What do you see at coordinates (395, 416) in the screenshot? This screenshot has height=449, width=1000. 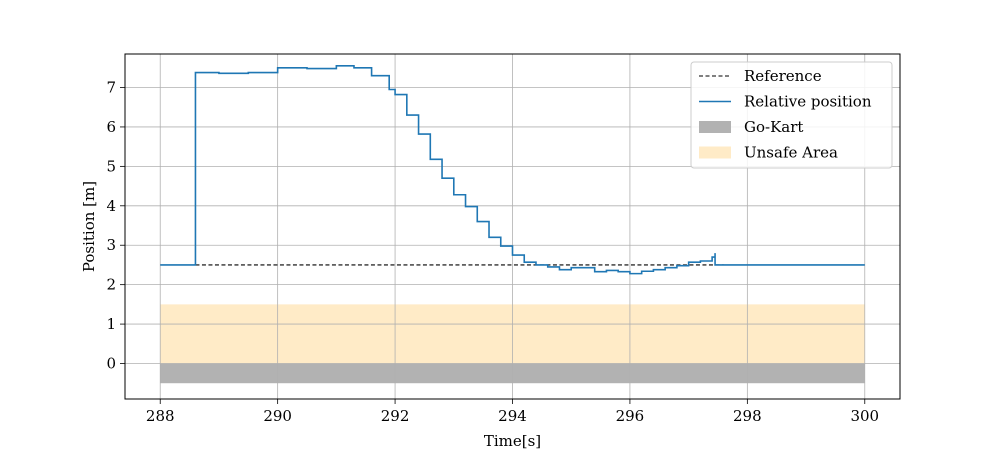 I see `x-tick-label: 292` at bounding box center [395, 416].